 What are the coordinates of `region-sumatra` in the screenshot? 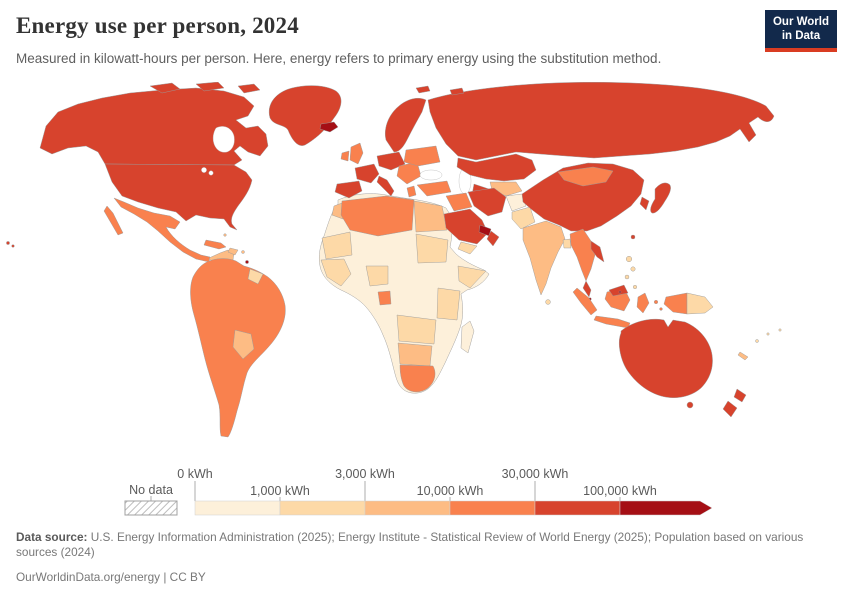 It's located at (585, 301).